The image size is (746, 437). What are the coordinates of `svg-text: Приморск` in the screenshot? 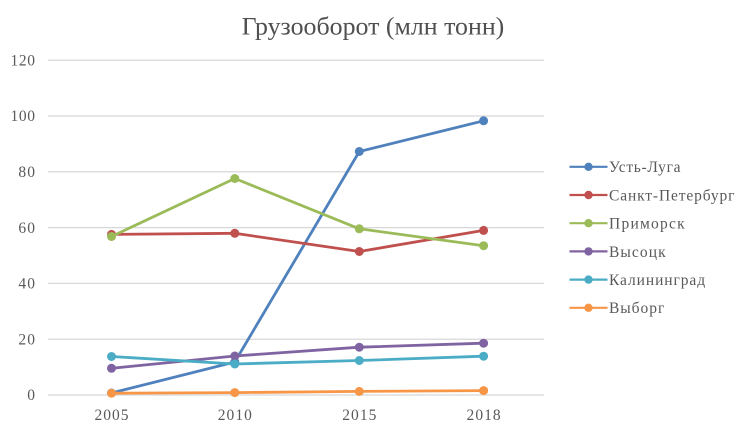 It's located at (647, 224).